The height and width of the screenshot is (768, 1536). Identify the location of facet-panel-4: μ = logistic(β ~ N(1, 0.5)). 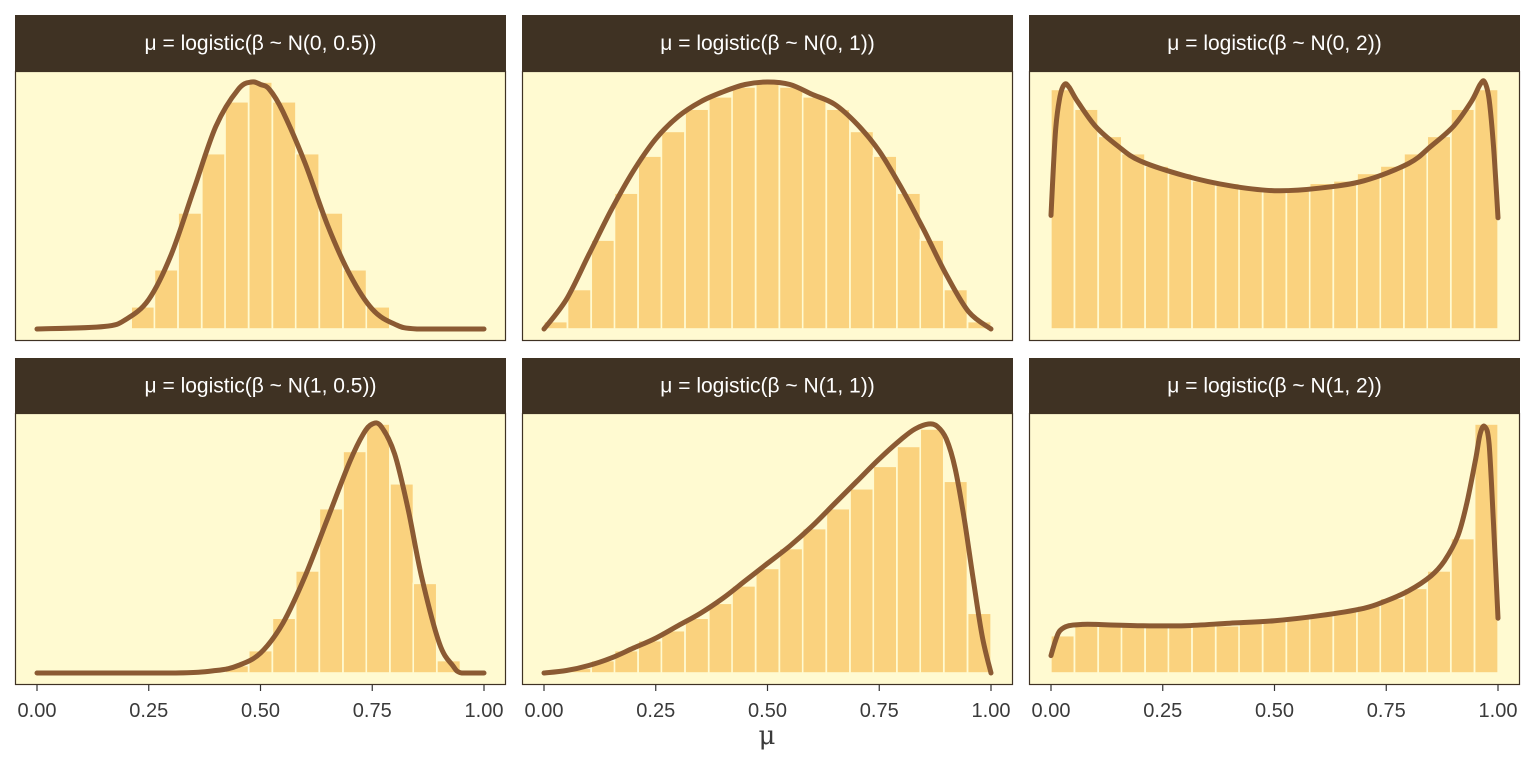
(260, 522).